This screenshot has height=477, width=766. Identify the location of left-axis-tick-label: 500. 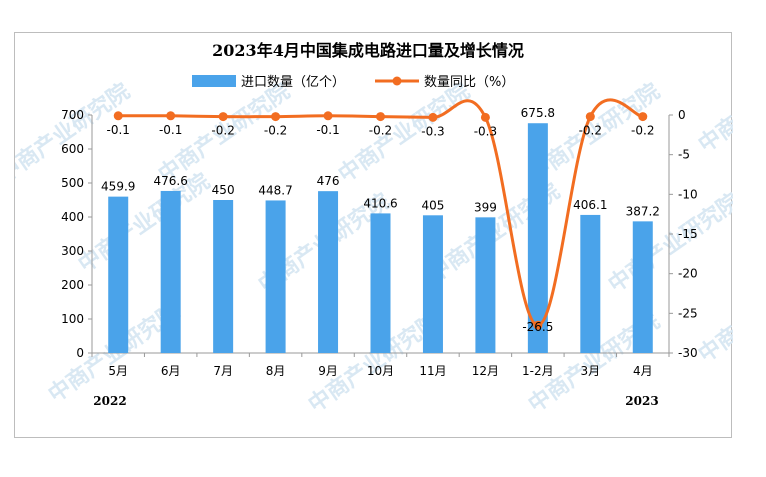
(72, 183).